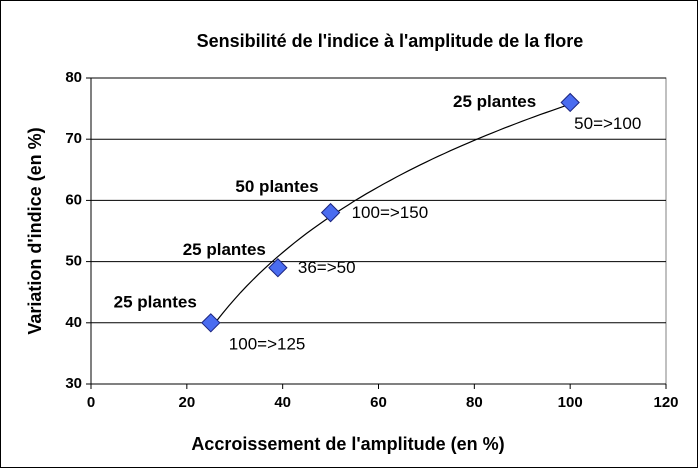 The height and width of the screenshot is (468, 698). What do you see at coordinates (282, 402) in the screenshot?
I see `x-tick-label: 40` at bounding box center [282, 402].